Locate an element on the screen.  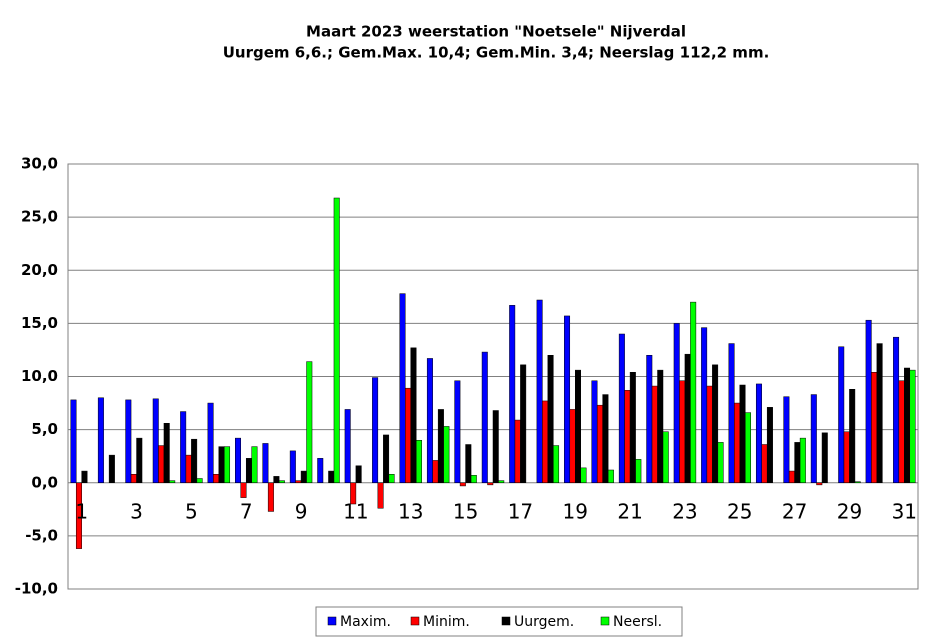
x-tick-label: 15 is located at coordinates (465, 511).